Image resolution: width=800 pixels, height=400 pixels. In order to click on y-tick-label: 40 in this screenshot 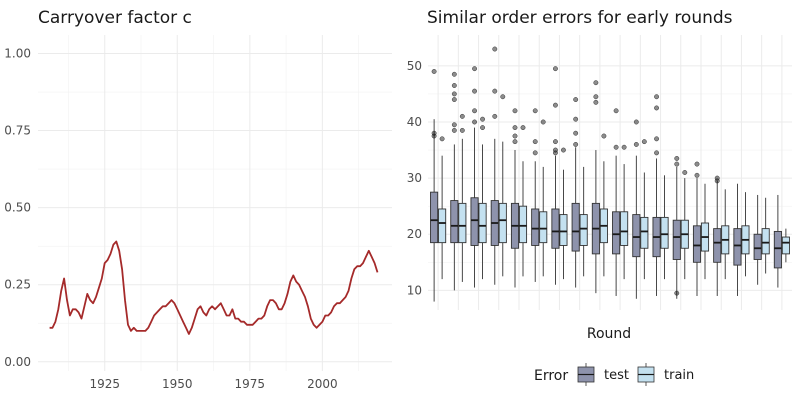, I will do `click(414, 122)`.